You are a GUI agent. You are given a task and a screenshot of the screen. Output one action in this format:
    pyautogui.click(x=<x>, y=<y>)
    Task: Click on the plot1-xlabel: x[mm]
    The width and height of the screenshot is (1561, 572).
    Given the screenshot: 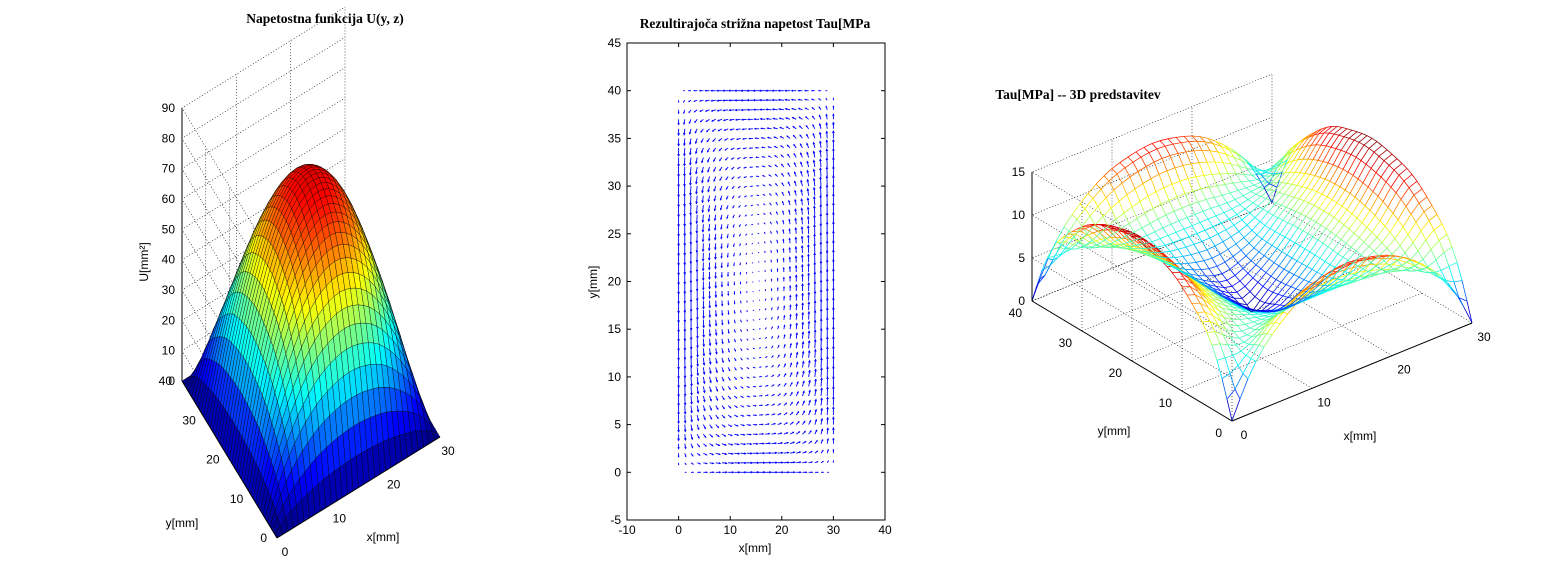 What is the action you would take?
    pyautogui.click(x=383, y=537)
    